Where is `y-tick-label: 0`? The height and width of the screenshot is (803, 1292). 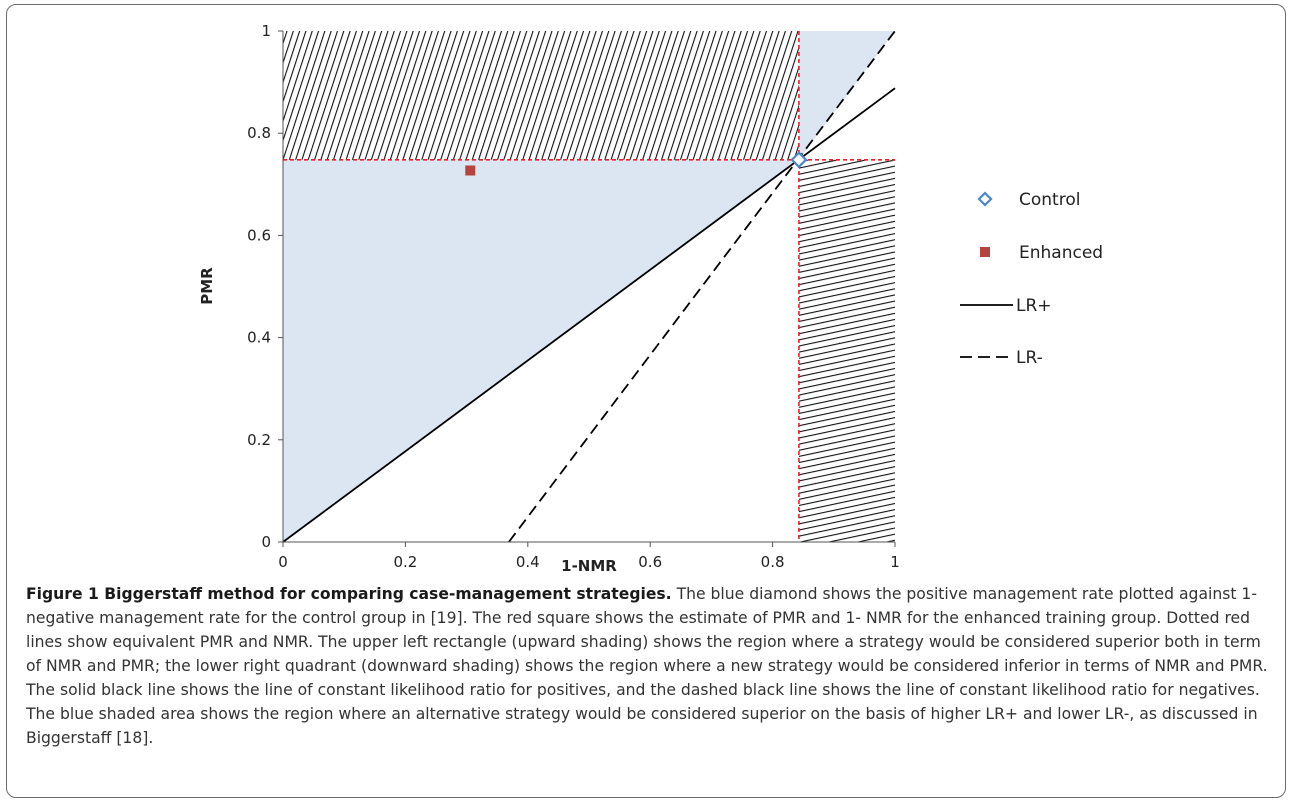 y-tick-label: 0 is located at coordinates (266, 542).